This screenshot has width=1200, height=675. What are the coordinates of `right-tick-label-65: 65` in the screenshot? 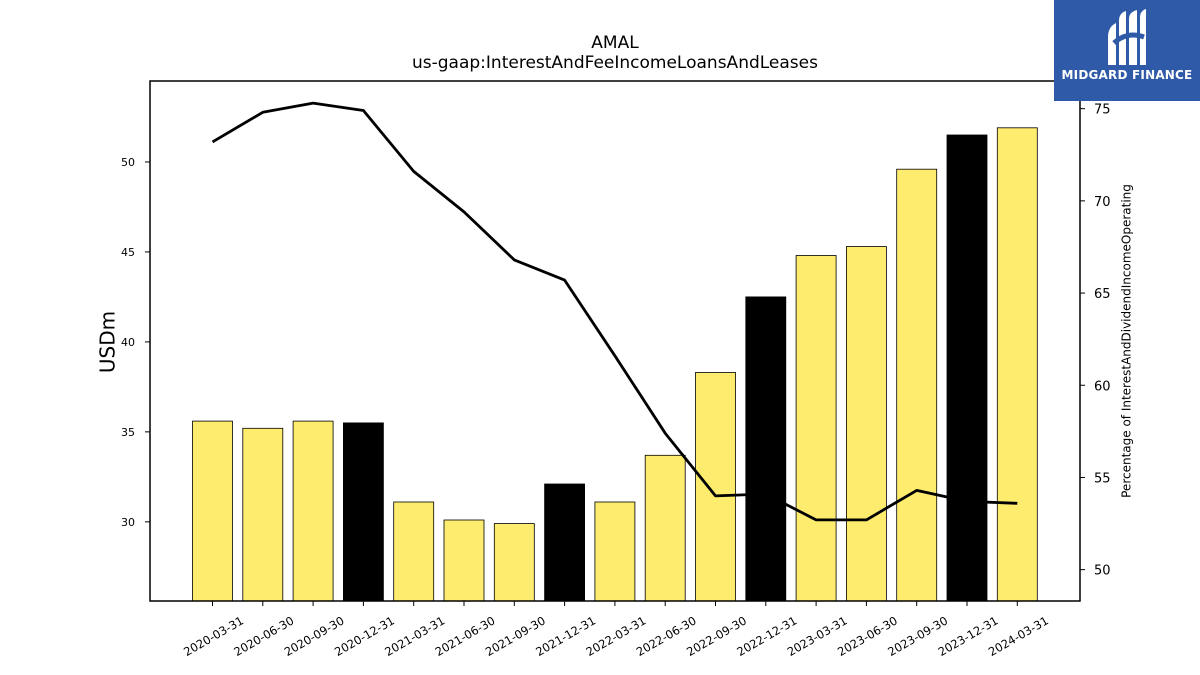 It's located at (1102, 294).